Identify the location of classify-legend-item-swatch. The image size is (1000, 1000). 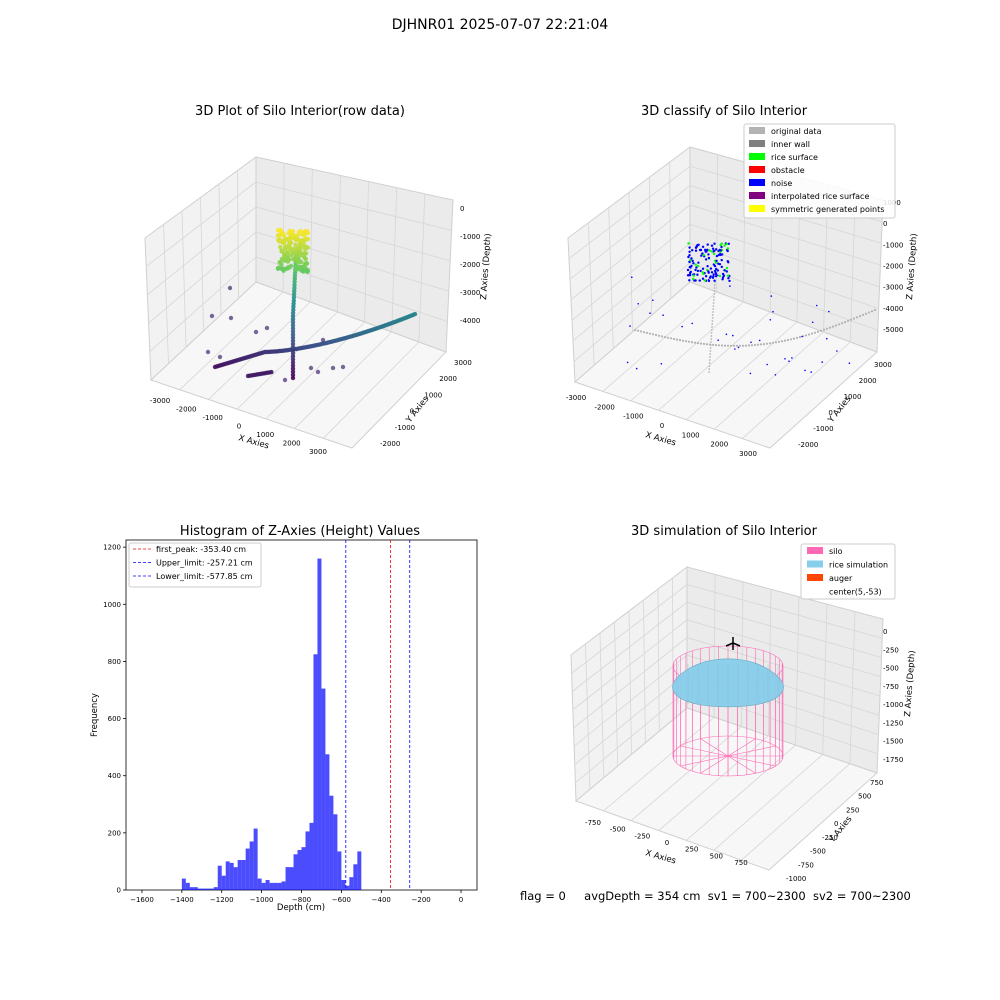
(757, 143).